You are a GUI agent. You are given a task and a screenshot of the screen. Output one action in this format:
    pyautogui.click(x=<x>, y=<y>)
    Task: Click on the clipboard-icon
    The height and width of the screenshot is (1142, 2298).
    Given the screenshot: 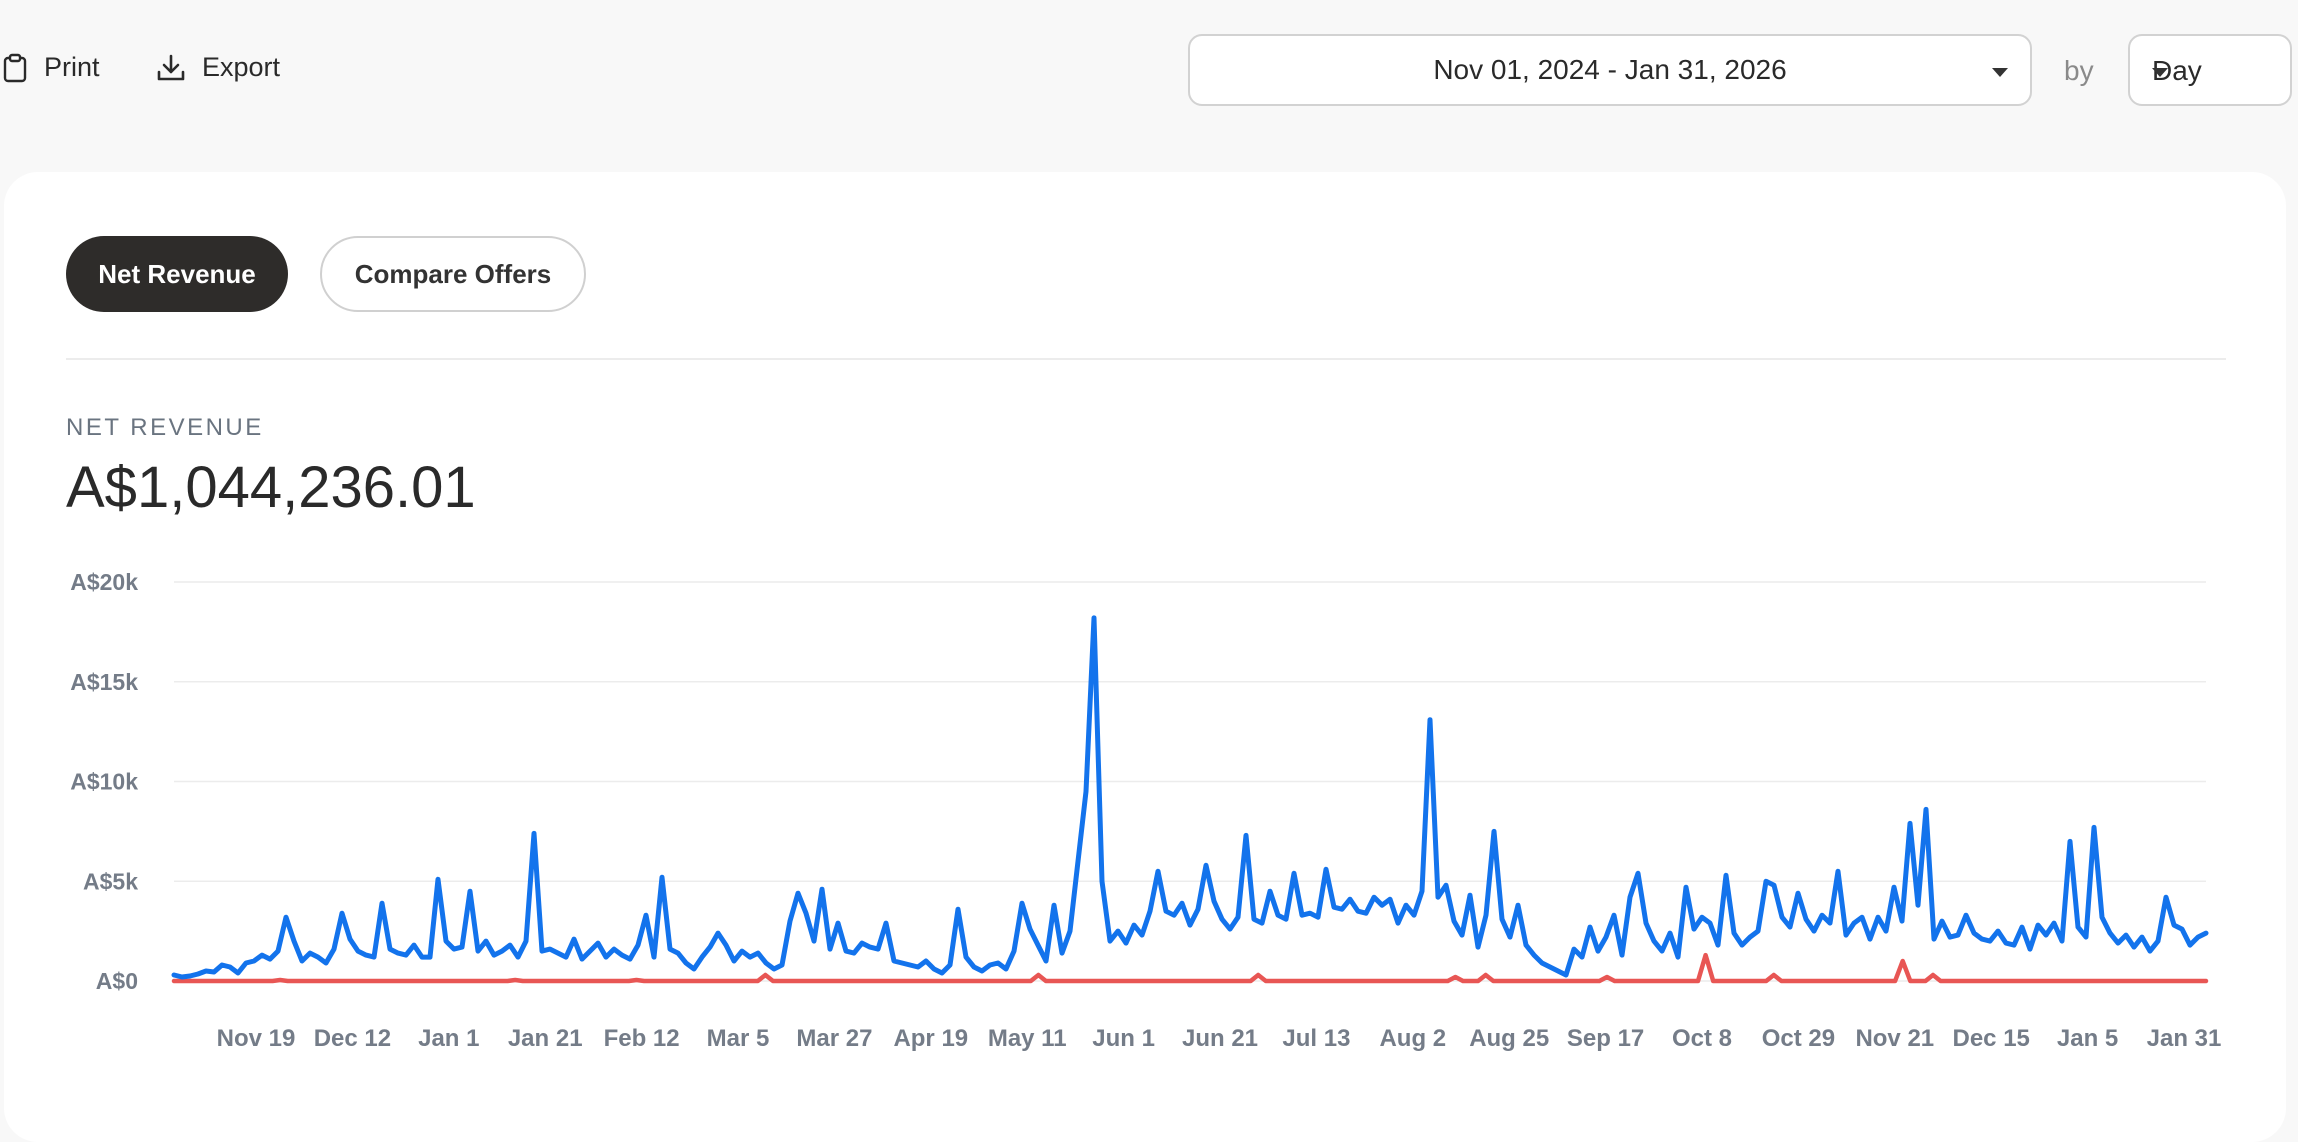 What is the action you would take?
    pyautogui.click(x=15, y=68)
    